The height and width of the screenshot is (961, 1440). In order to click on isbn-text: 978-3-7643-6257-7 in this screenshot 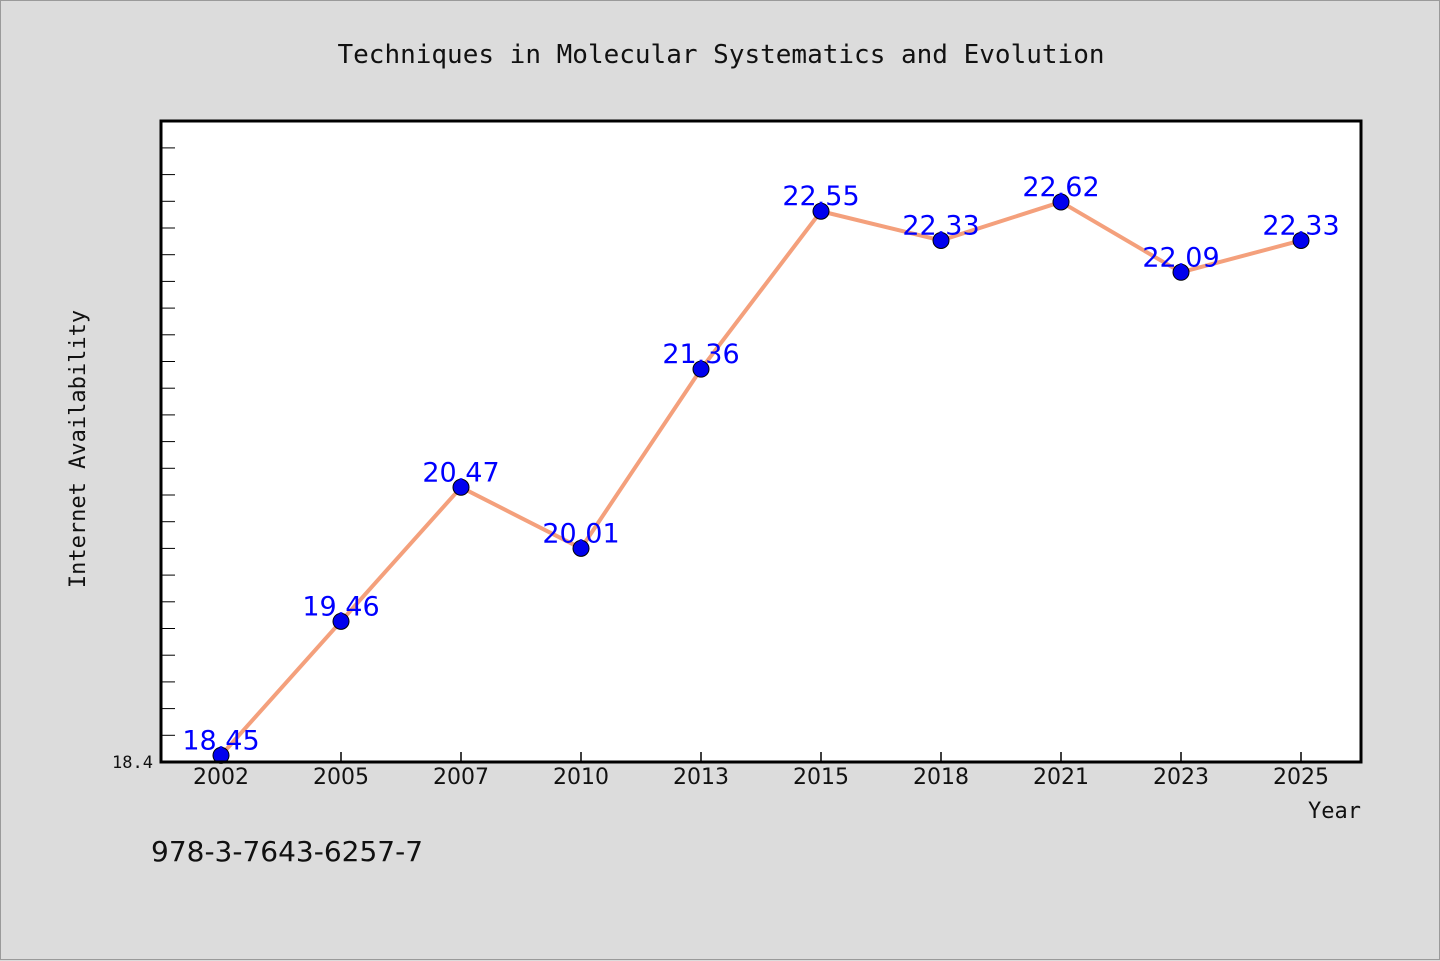, I will do `click(287, 851)`.